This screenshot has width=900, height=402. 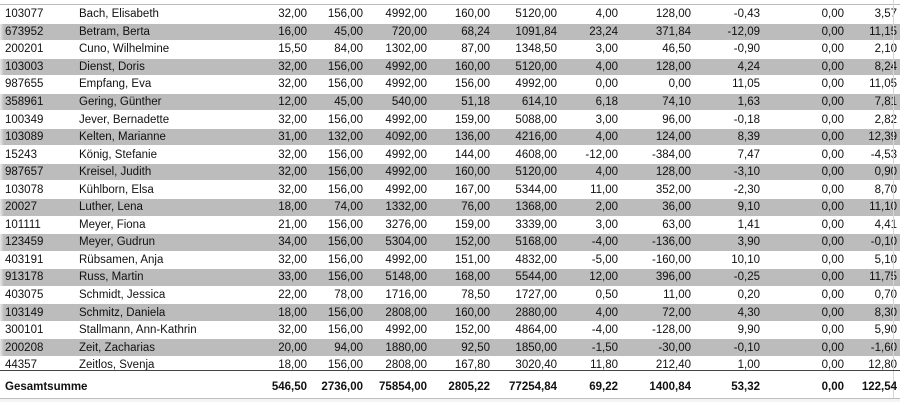 What do you see at coordinates (37, 102) in the screenshot?
I see `employee-id-cell: 358961` at bounding box center [37, 102].